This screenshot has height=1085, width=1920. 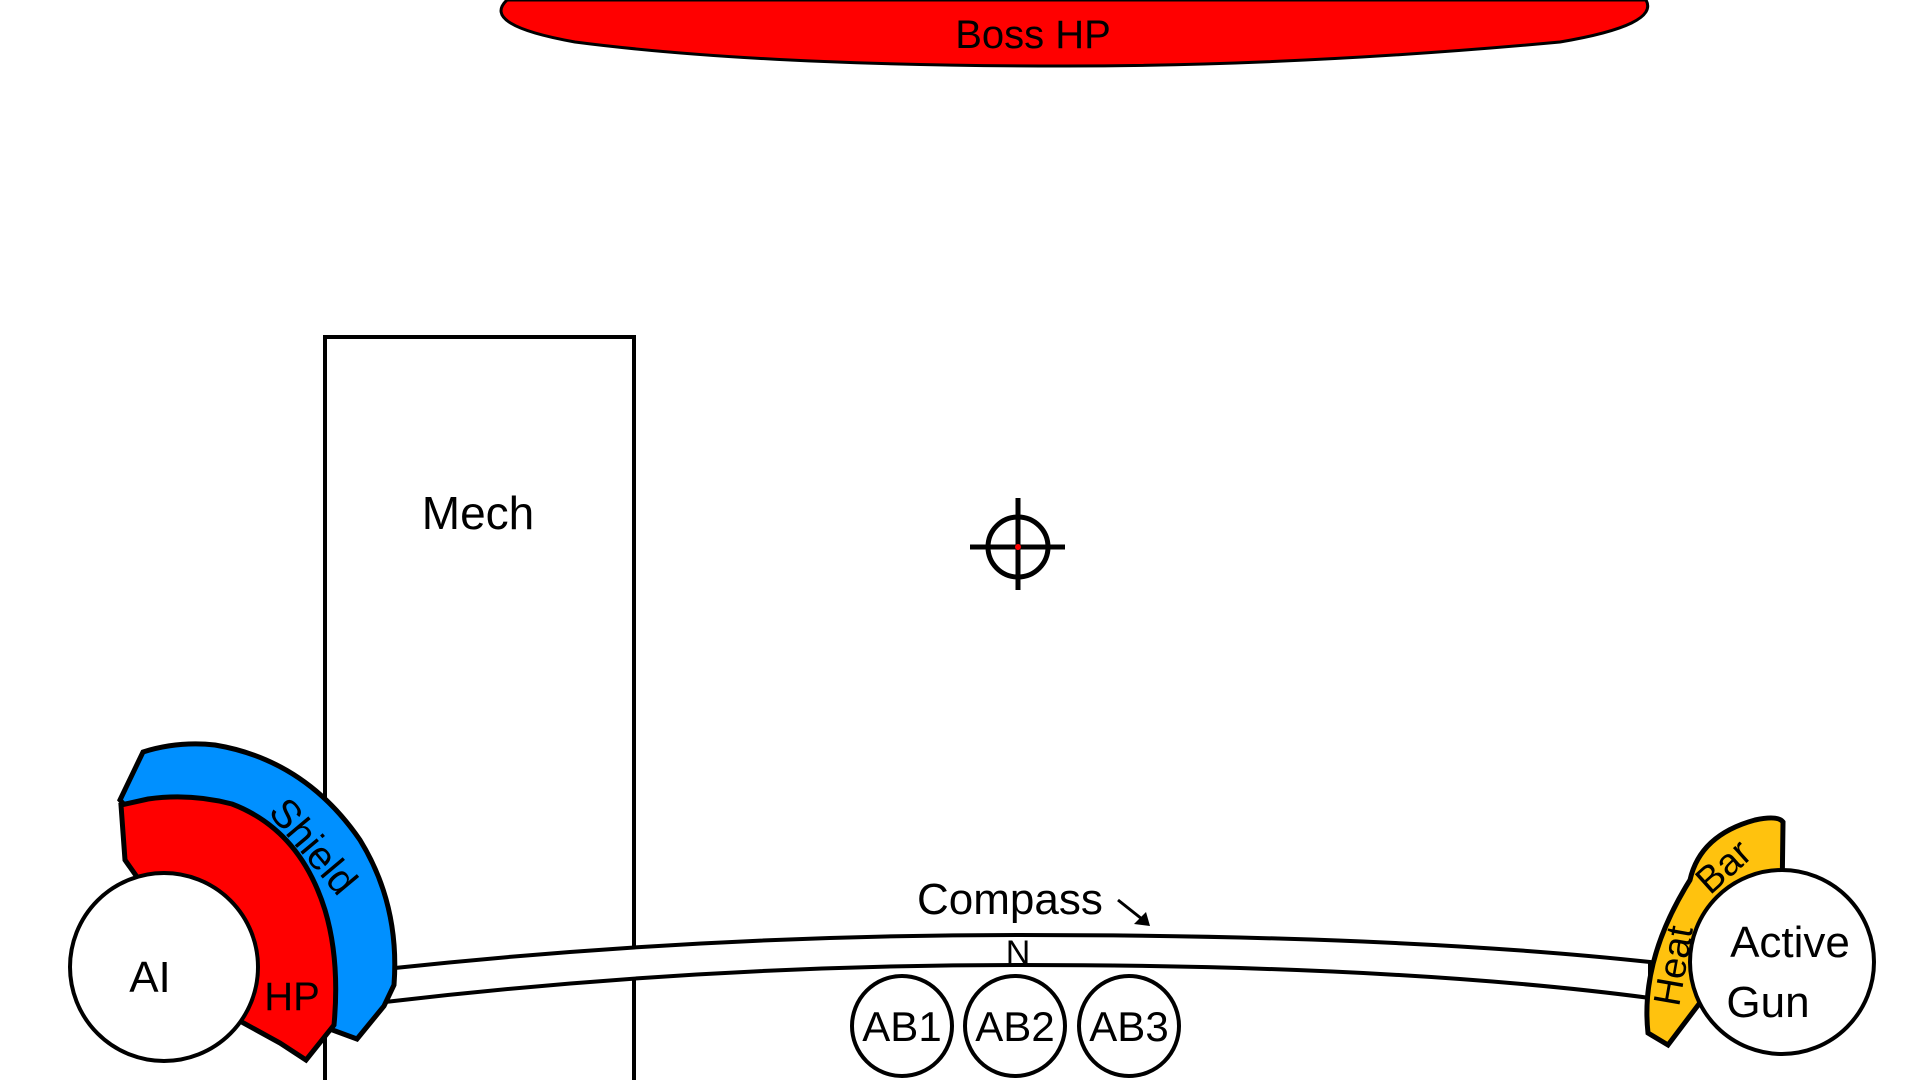 I want to click on weapon-status: Active Gun Heat Bar, so click(x=1760, y=935).